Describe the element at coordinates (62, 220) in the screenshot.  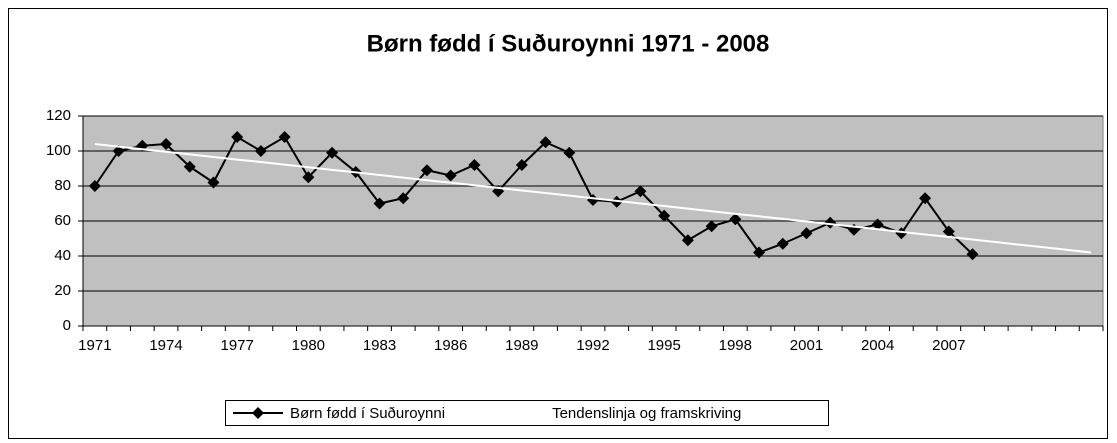
I see `y-tick-label: 60` at that location.